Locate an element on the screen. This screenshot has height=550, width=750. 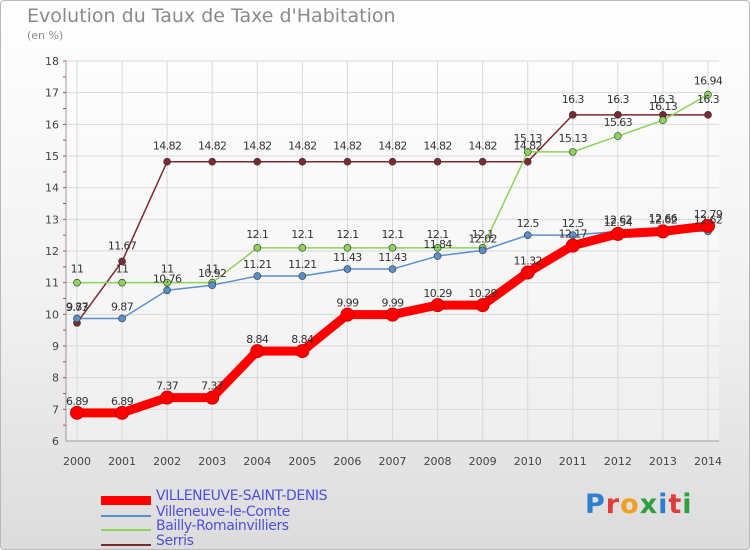
data-label: 12.54 is located at coordinates (618, 222).